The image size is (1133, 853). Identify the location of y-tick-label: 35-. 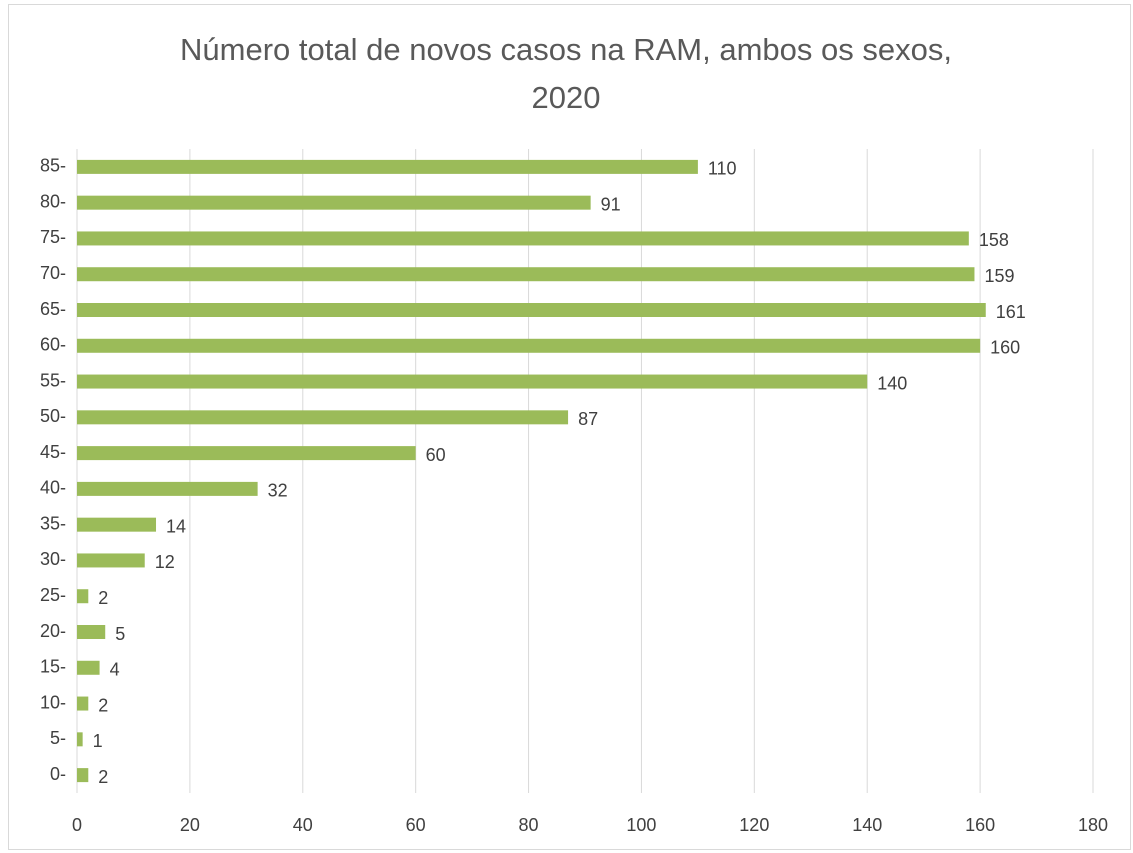
(53, 523).